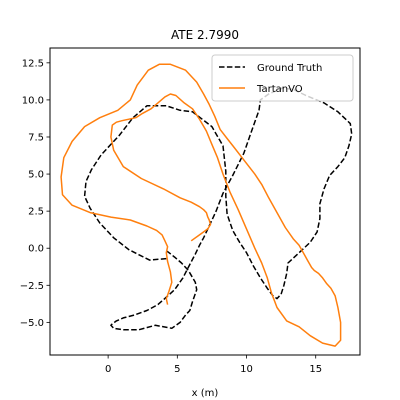  I want to click on y-axis: −5.0 −2.5 0.0 2.5 5.0 7.5 10.0 12.5, so click(35, 193).